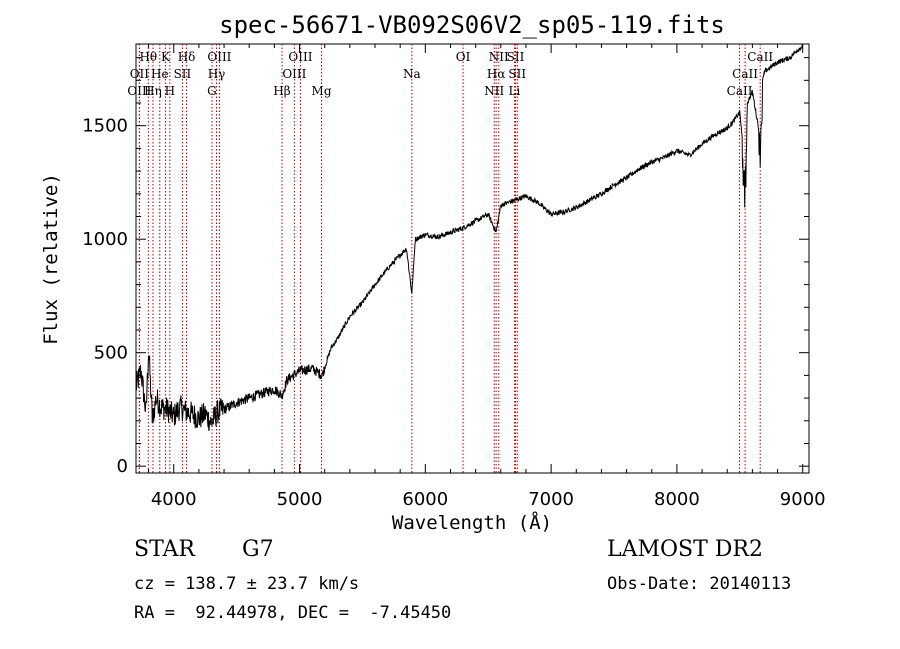 The image size is (900, 649). What do you see at coordinates (111, 353) in the screenshot?
I see `y-tick-label: 500` at bounding box center [111, 353].